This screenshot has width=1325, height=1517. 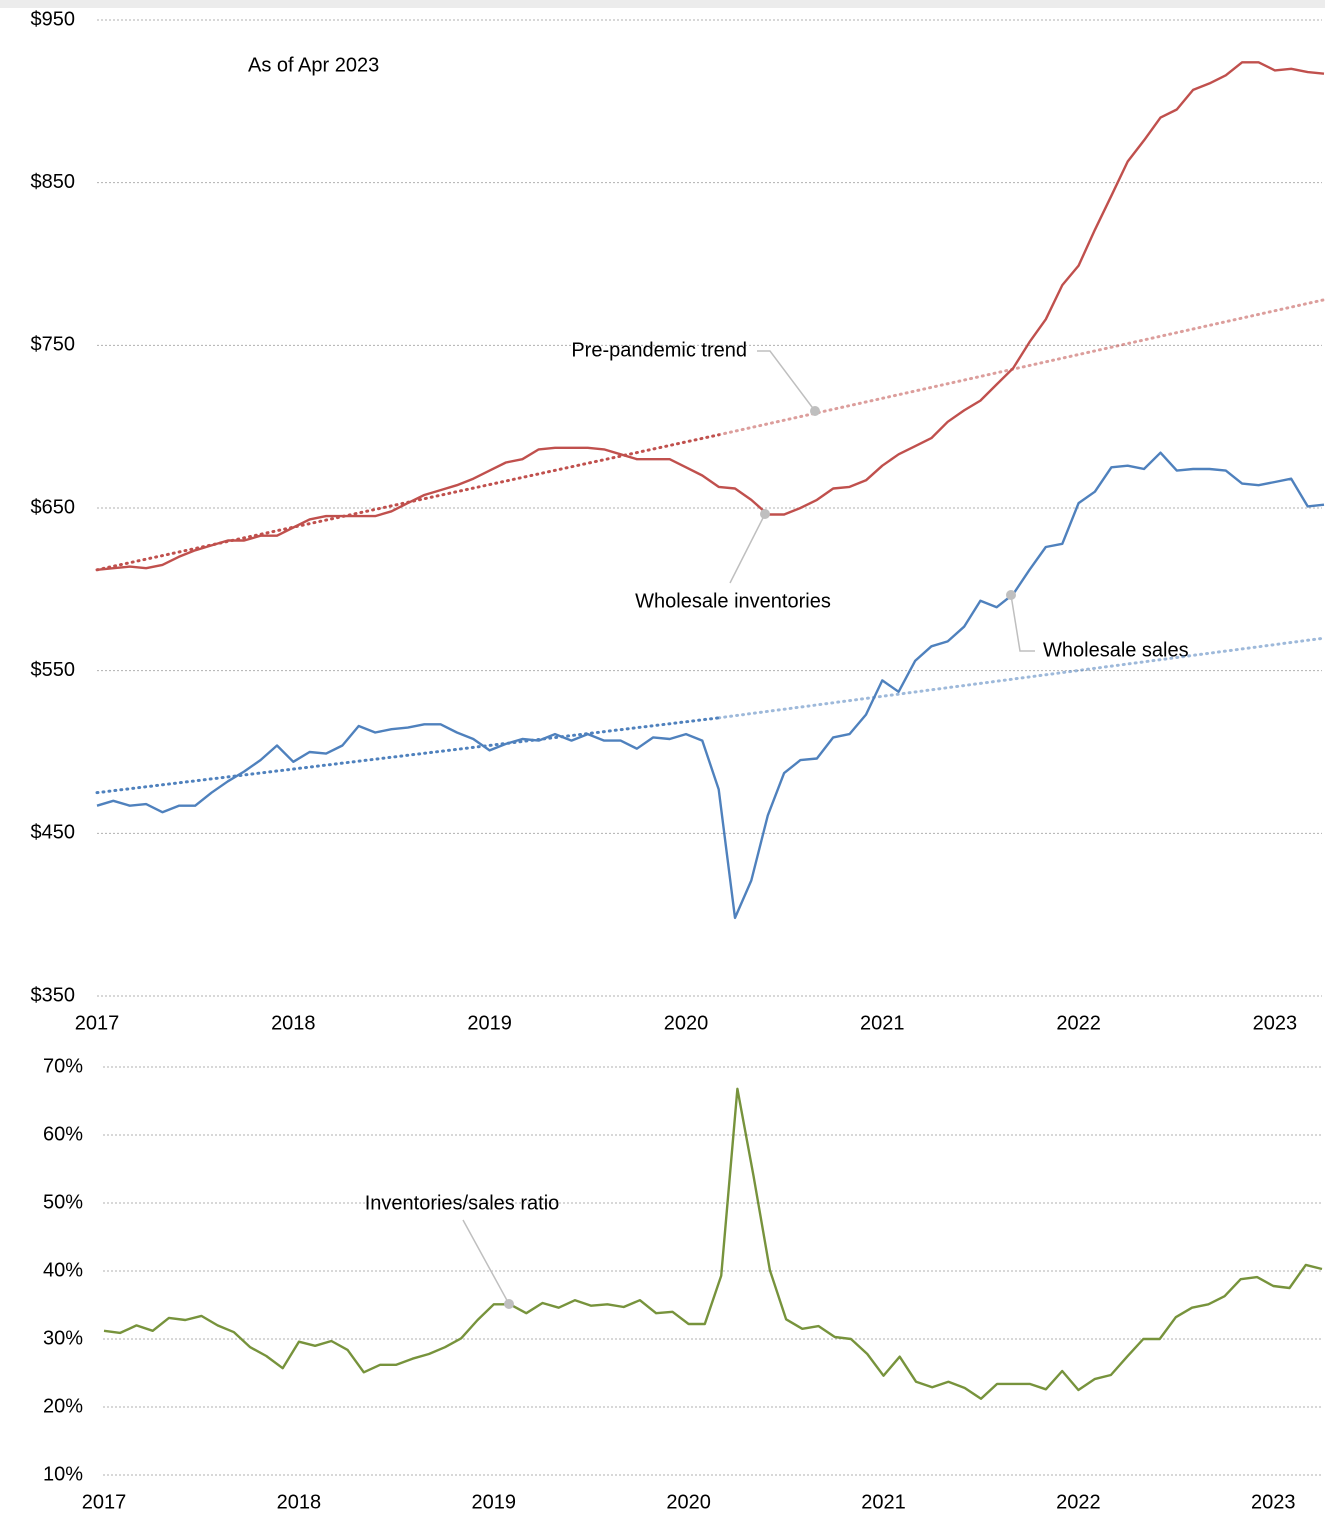 What do you see at coordinates (659, 350) in the screenshot?
I see `series-label: Pre-pandemic trend` at bounding box center [659, 350].